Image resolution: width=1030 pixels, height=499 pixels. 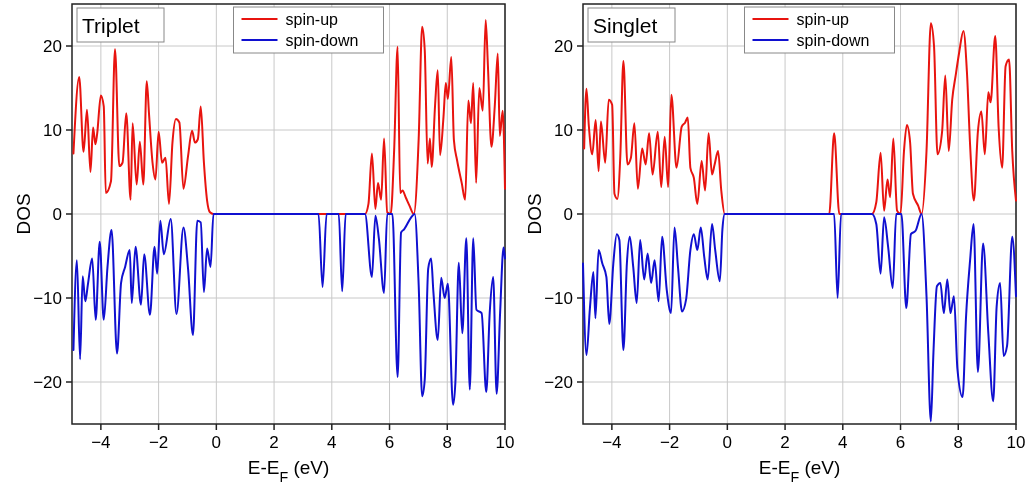 I want to click on text: Singlet, so click(x=625, y=25).